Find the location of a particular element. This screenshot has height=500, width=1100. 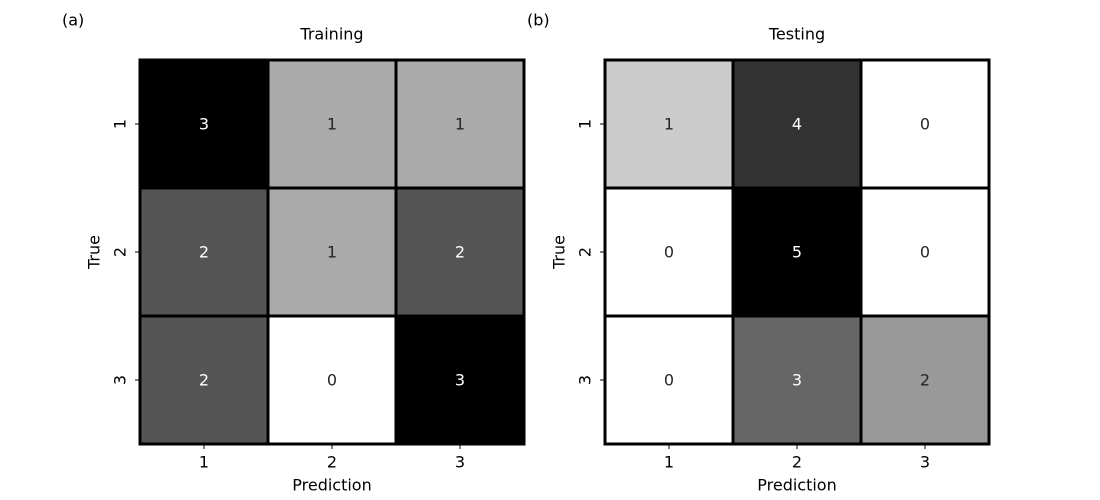

panel-label: (a) is located at coordinates (73, 20).